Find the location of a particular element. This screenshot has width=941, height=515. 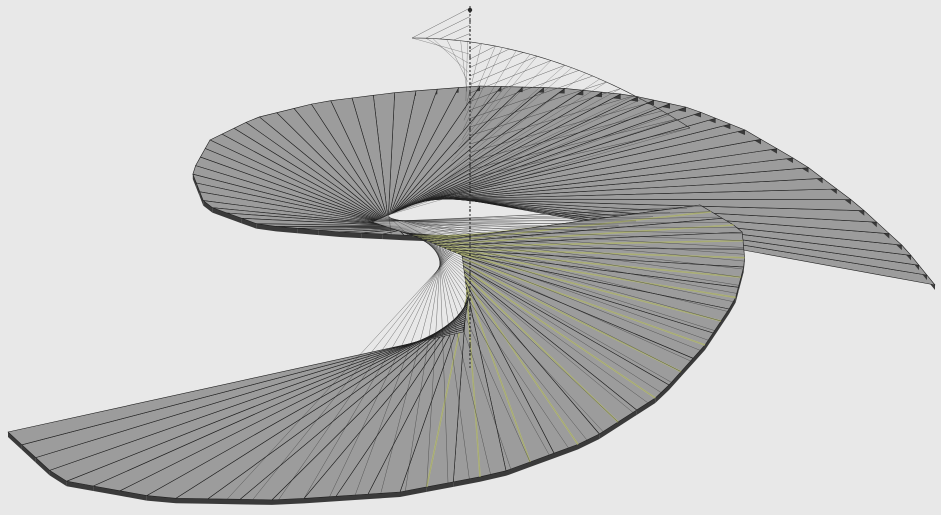

tread is located at coordinates (235, 387).